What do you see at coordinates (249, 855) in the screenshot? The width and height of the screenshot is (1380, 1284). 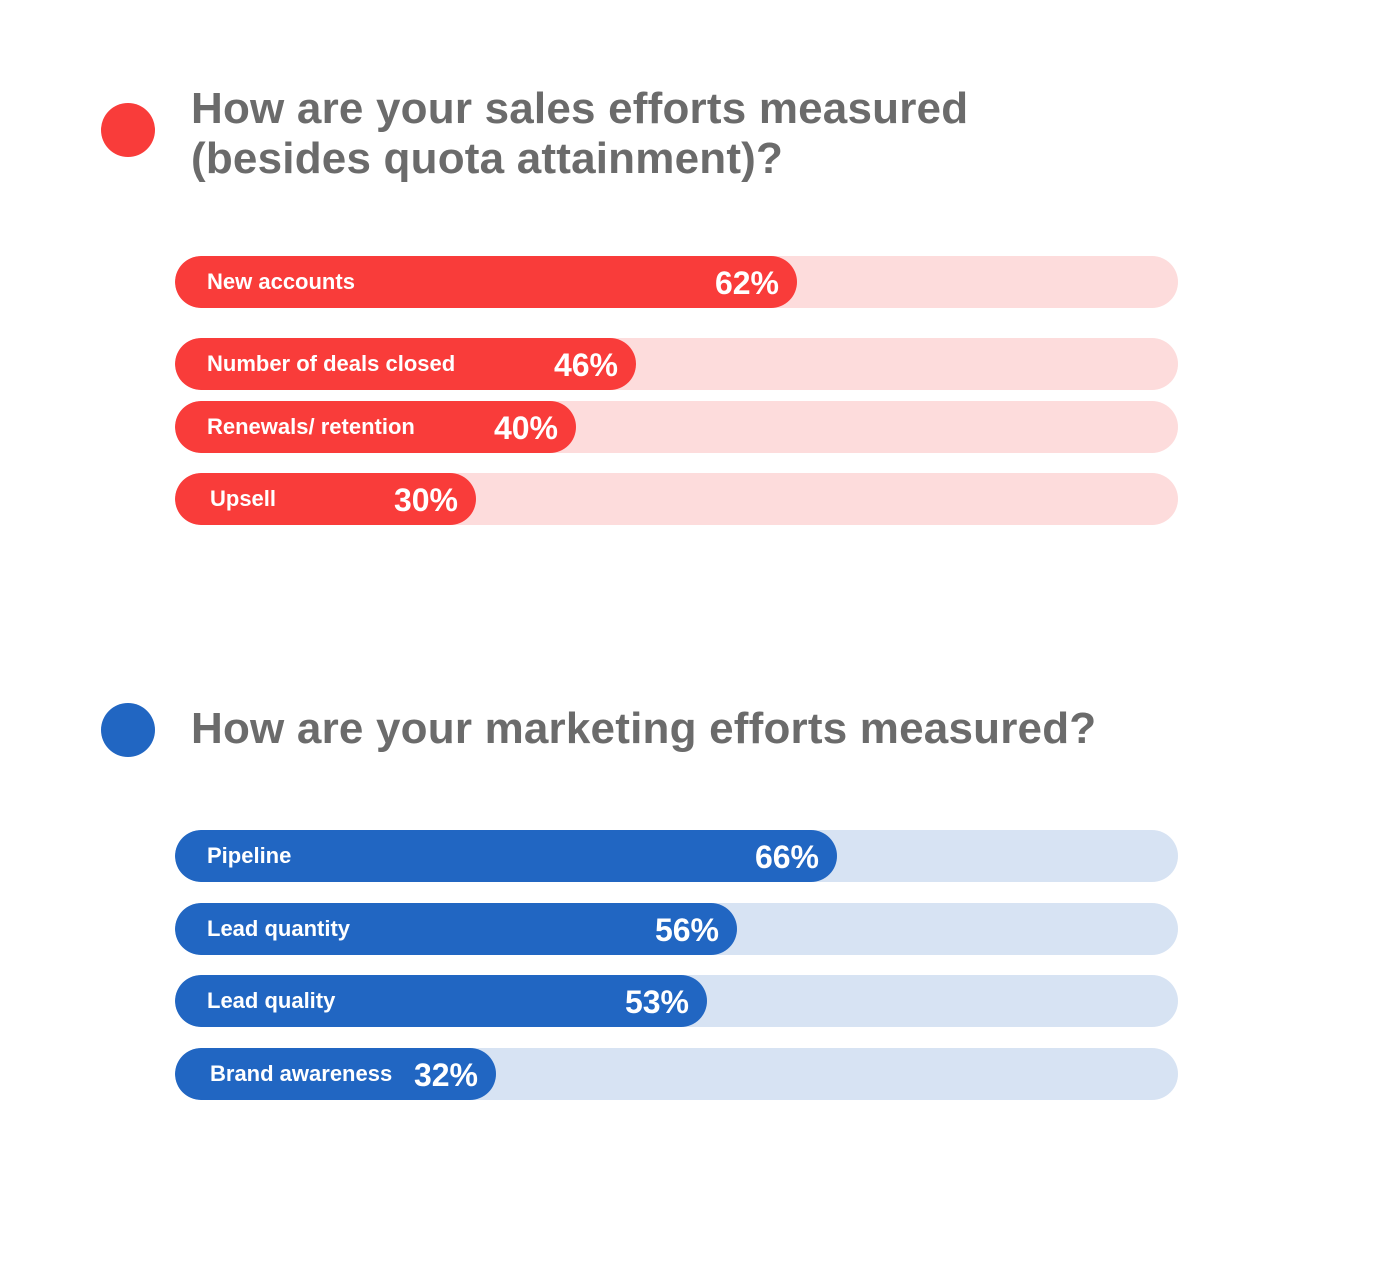 I see `marketing-bar-label: Pipeline` at bounding box center [249, 855].